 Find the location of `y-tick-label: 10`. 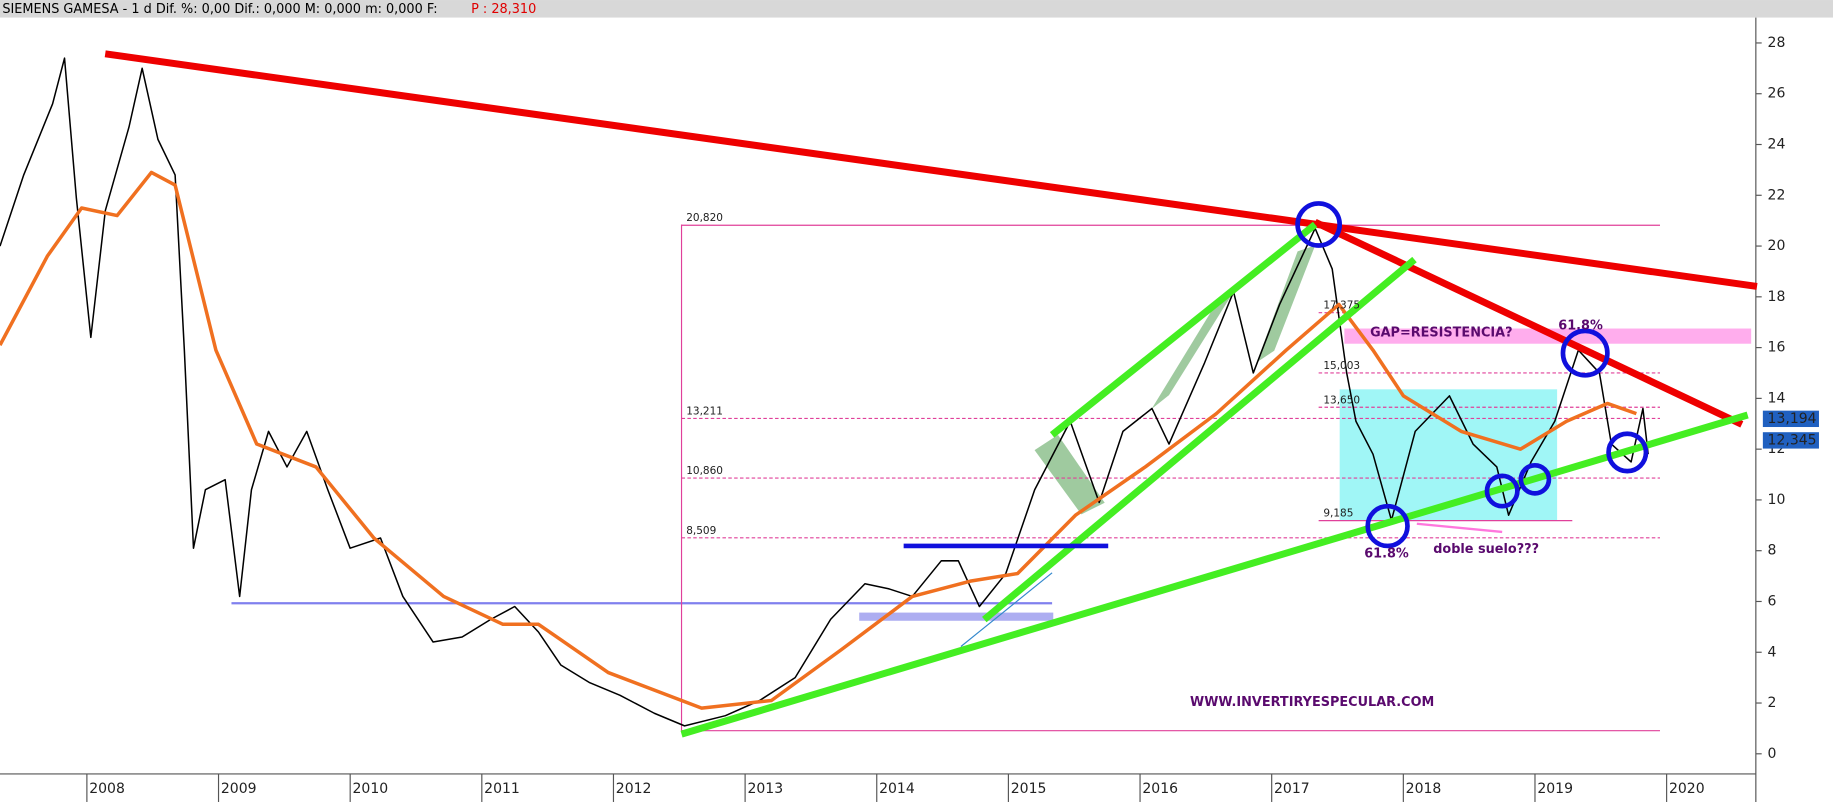

y-tick-label: 10 is located at coordinates (1777, 500).